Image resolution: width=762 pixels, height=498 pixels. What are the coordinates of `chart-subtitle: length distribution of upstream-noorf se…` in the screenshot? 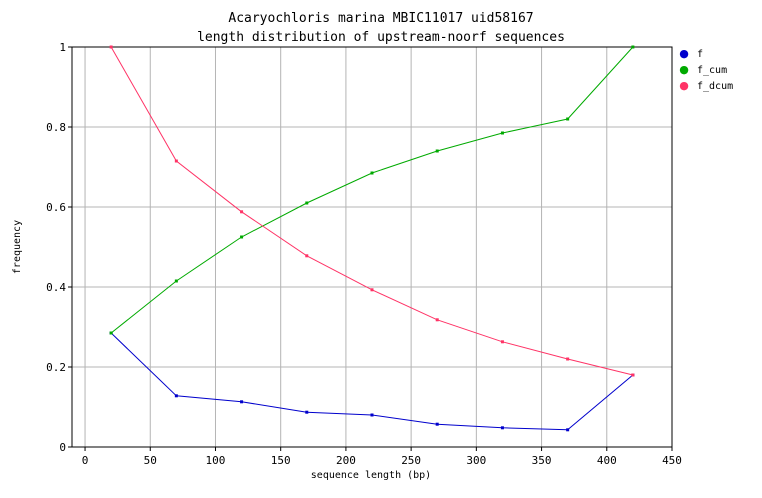 It's located at (381, 37).